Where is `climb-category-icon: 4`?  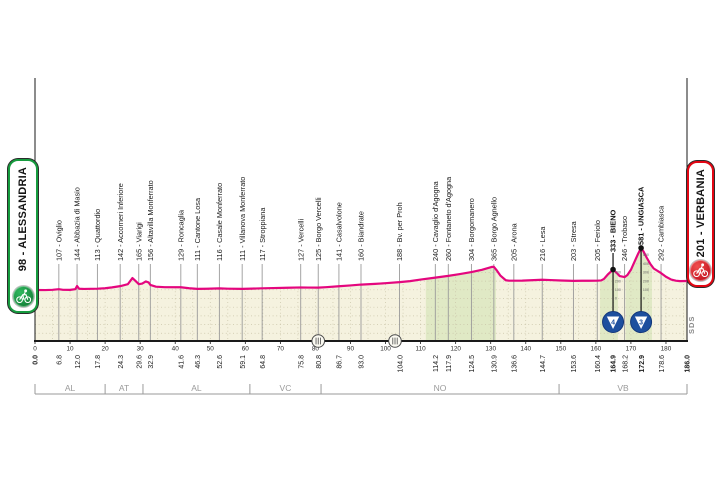 climb-category-icon: 4 is located at coordinates (613, 322).